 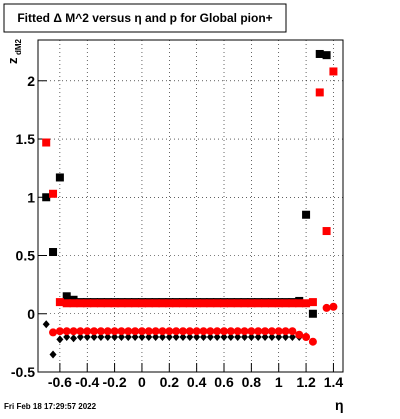 What do you see at coordinates (334, 382) in the screenshot?
I see `x-tick-label: 1.4` at bounding box center [334, 382].